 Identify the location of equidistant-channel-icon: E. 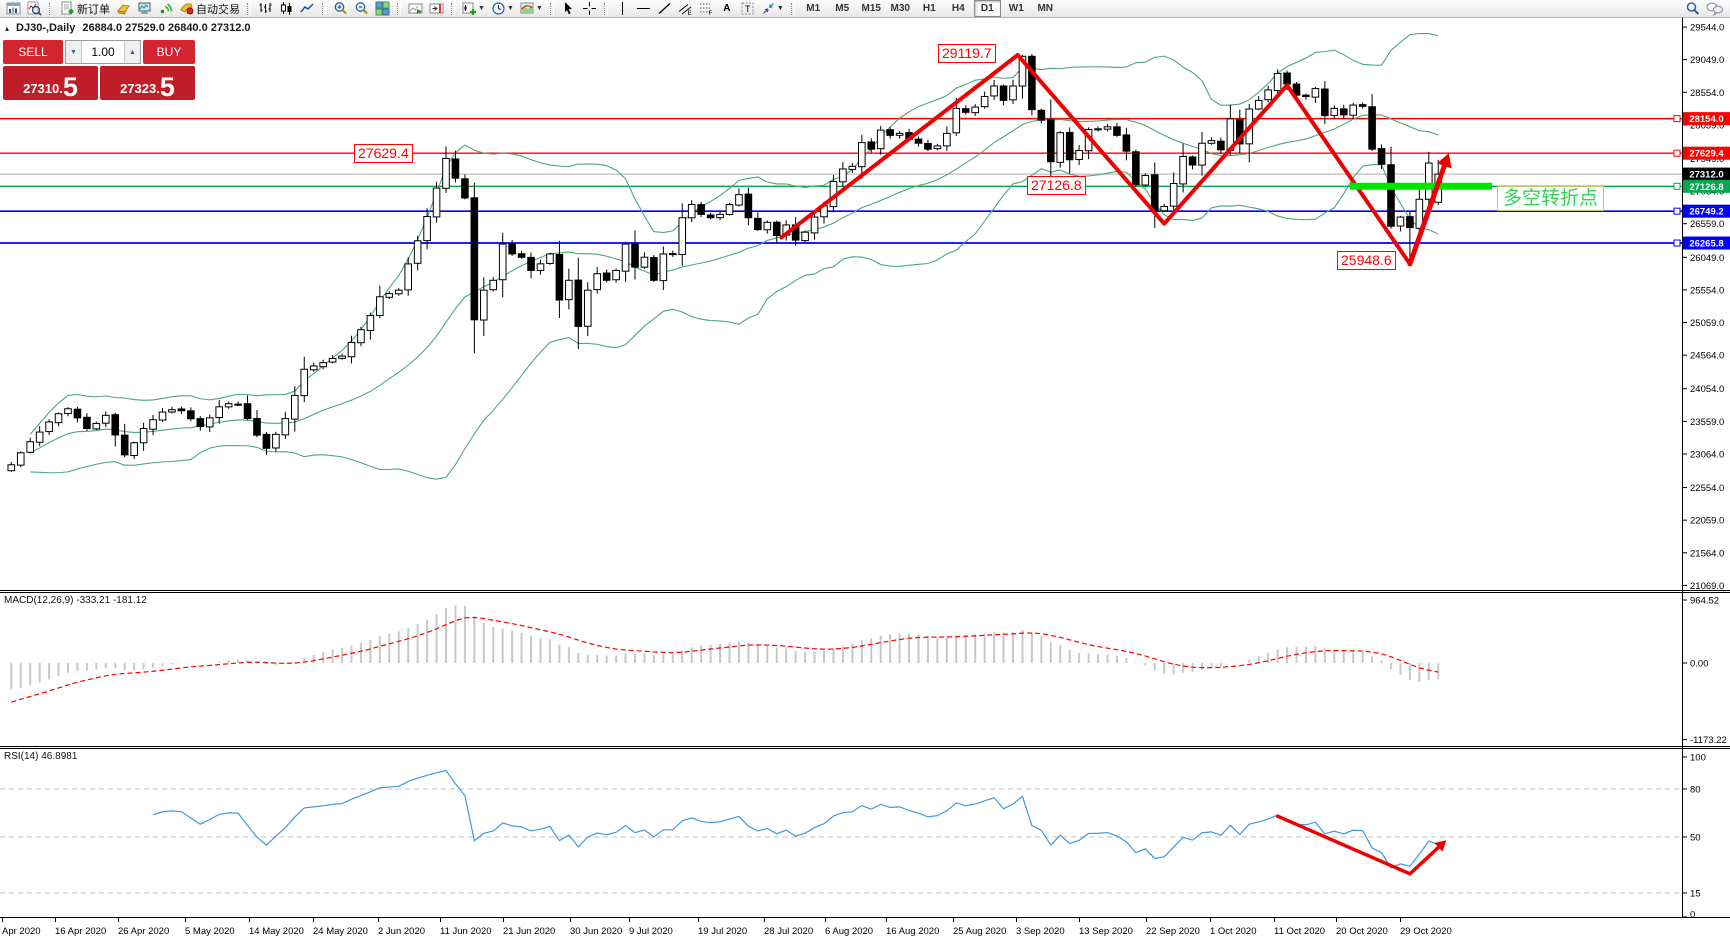
(685, 8).